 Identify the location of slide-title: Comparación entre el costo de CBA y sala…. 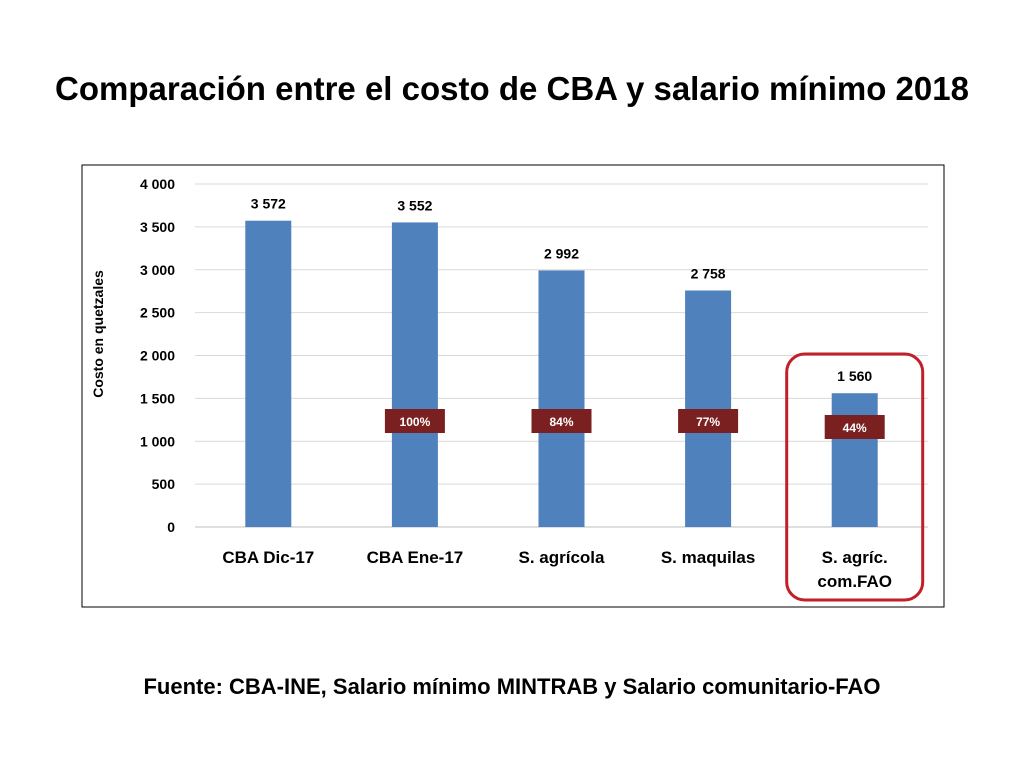
(512, 88).